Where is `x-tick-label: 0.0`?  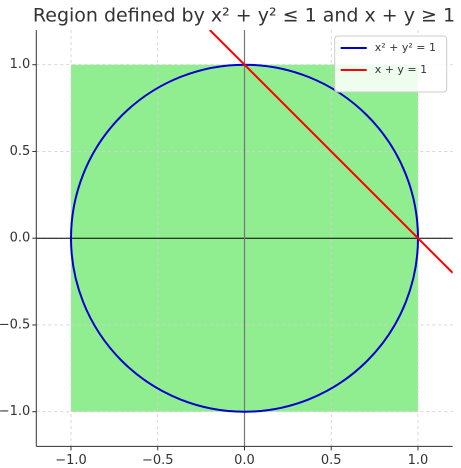
x-tick-label: 0.0 is located at coordinates (244, 460).